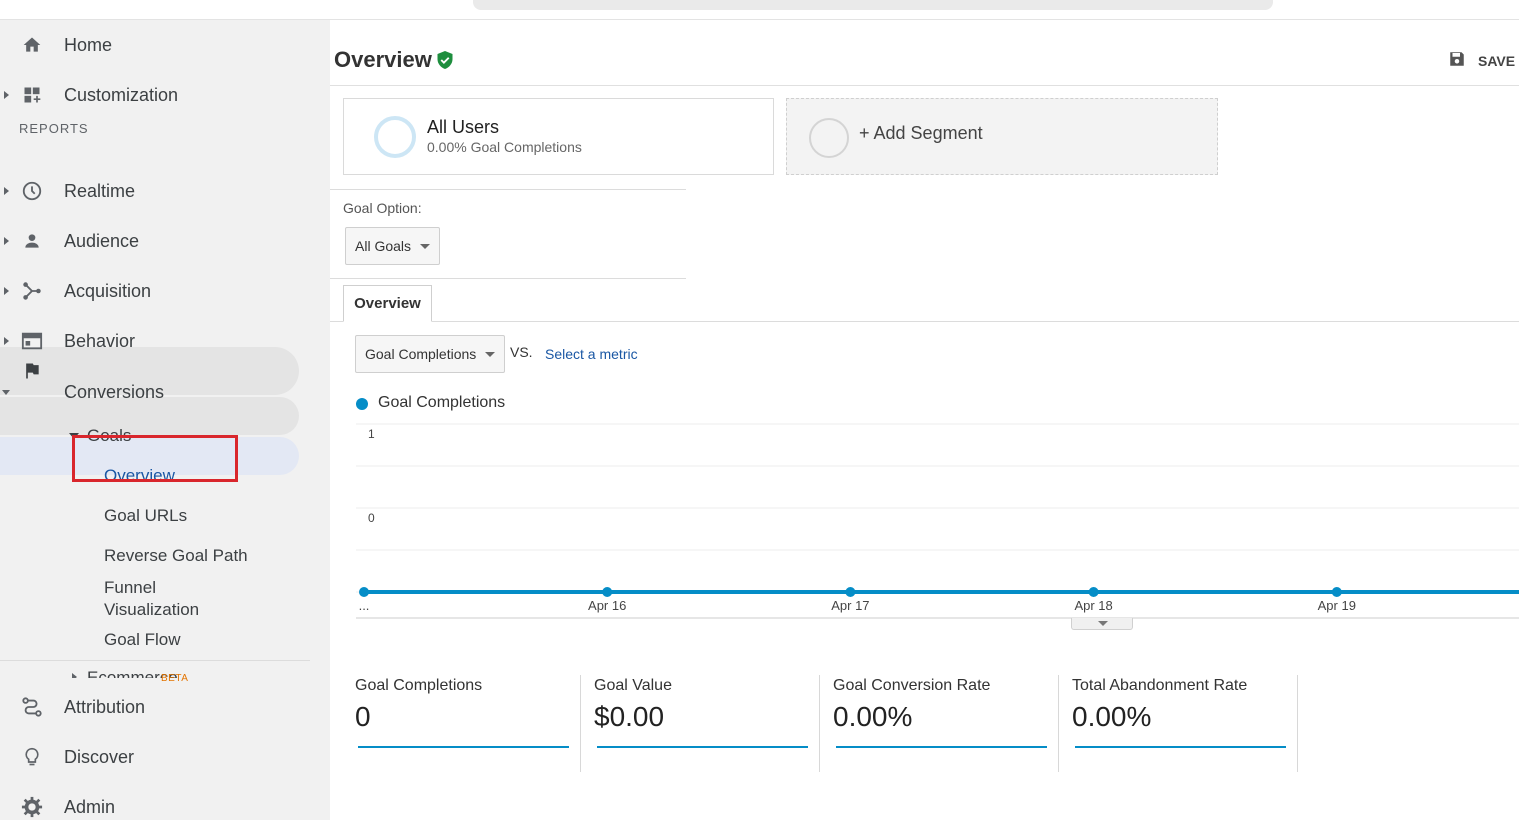 Image resolution: width=1519 pixels, height=832 pixels. Describe the element at coordinates (943, 723) in the screenshot. I see `scorecard-goal-conversion-rate: Goal Conversion Rate 0.00%` at that location.